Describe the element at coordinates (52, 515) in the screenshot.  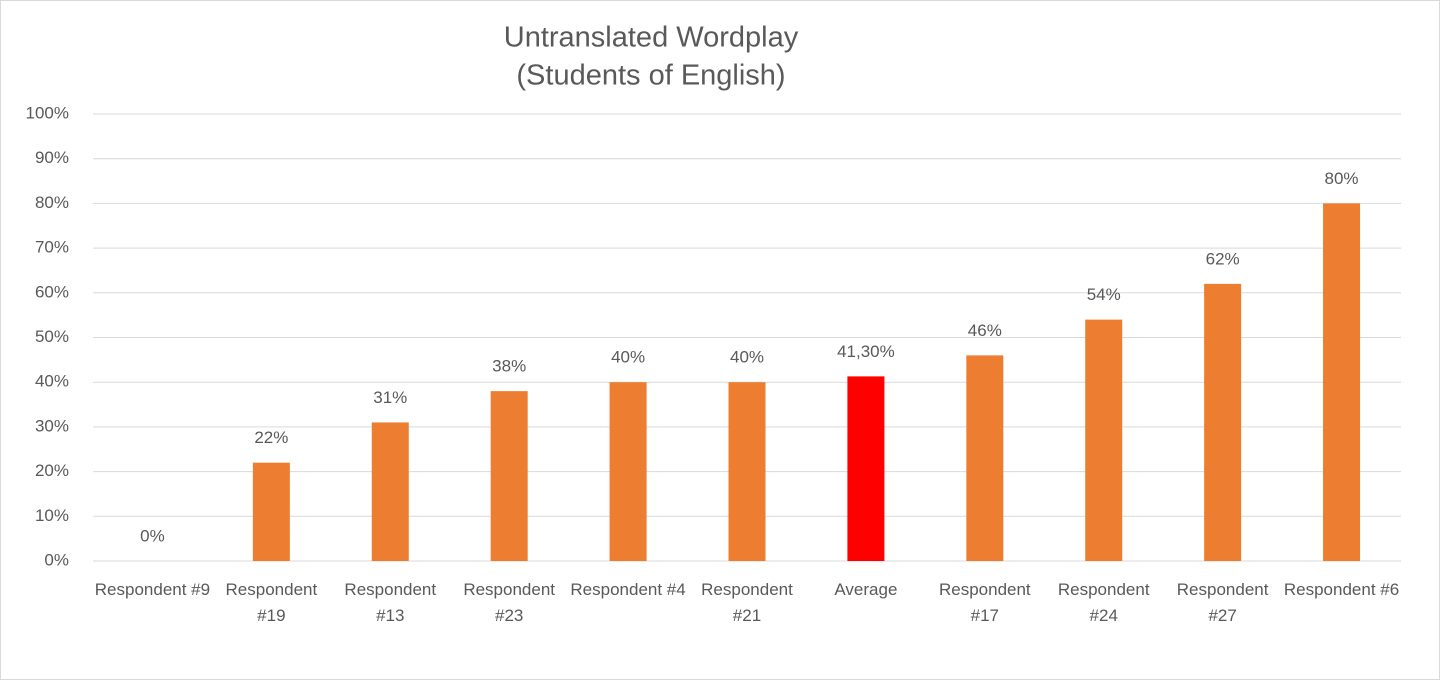
I see `y-tick-label: 10%` at that location.